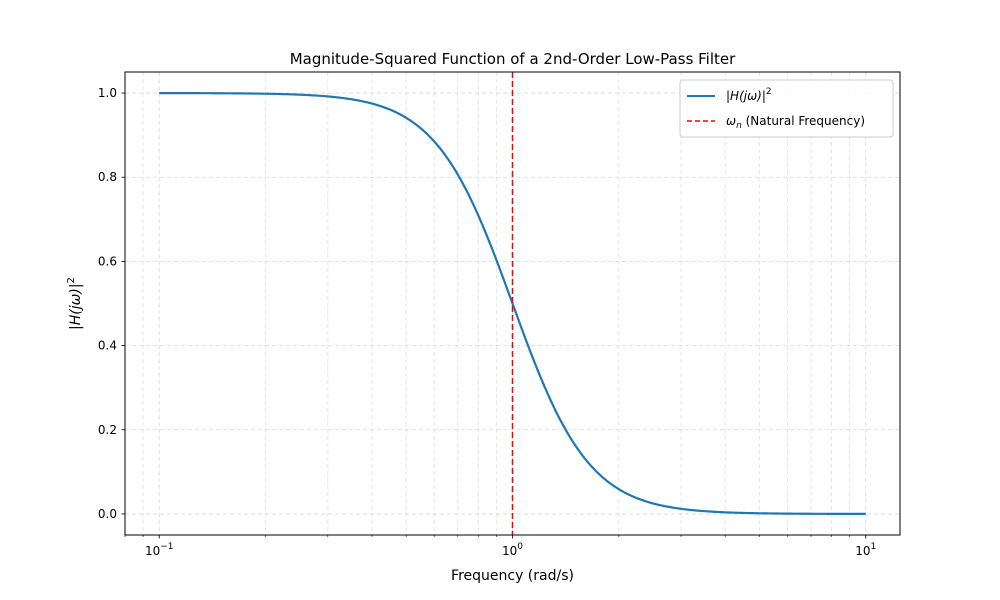 The width and height of the screenshot is (1000, 600). I want to click on x-tick-label: 10¹, so click(865, 550).